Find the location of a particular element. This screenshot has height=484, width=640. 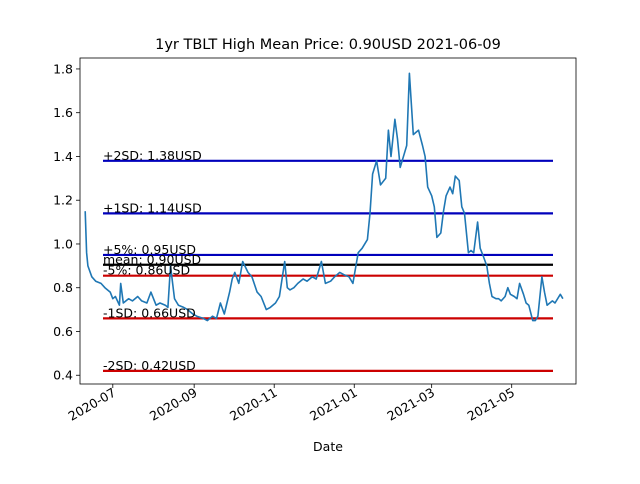

y-tick-label: 1.6 is located at coordinates (63, 112).